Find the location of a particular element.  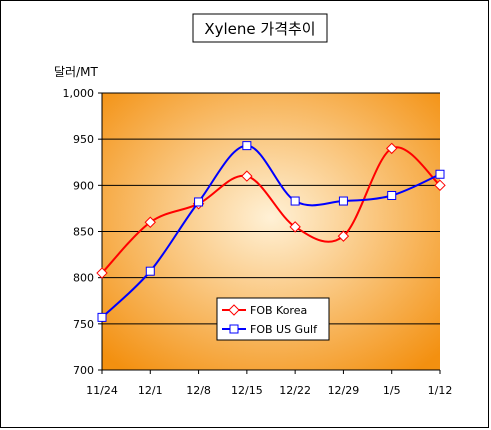

x-tick-labels: 11/24 12/1 12/8 12/15 12/22 12/29 1/5 1/12 is located at coordinates (269, 390).